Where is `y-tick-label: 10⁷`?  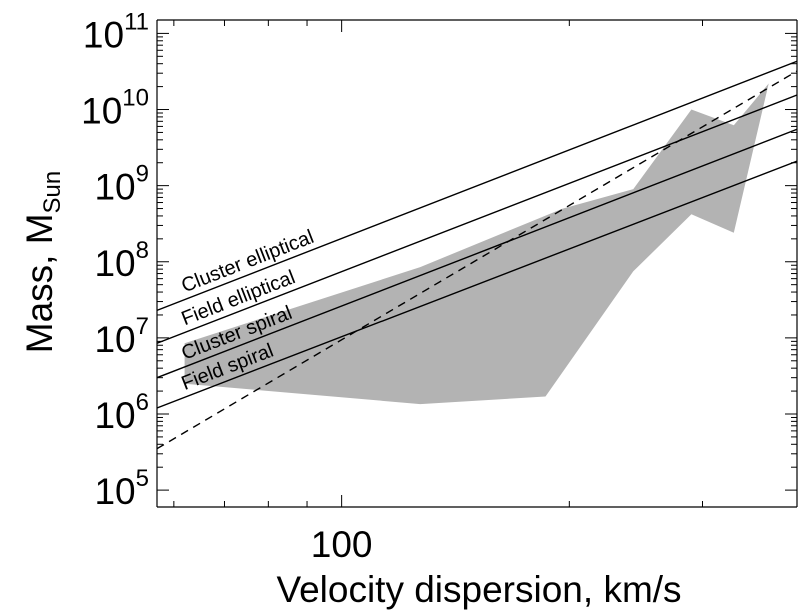 y-tick-label: 10⁷ is located at coordinates (121, 336).